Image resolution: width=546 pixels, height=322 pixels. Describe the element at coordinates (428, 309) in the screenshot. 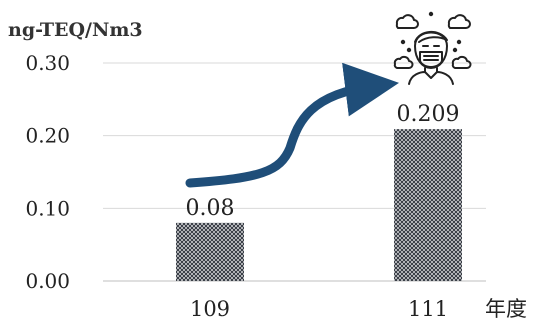

I see `x-tick-label: 111` at that location.